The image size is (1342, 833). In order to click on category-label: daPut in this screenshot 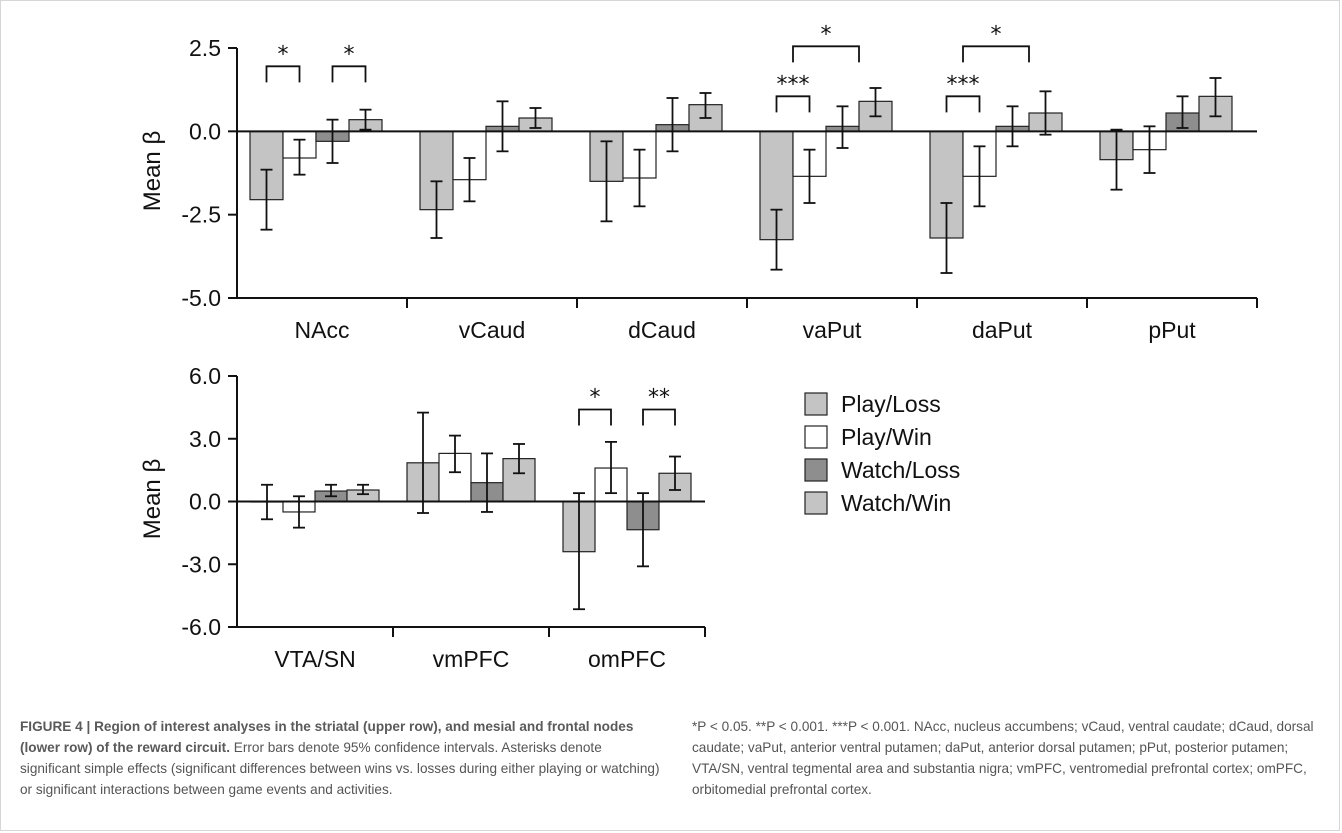, I will do `click(1002, 330)`.